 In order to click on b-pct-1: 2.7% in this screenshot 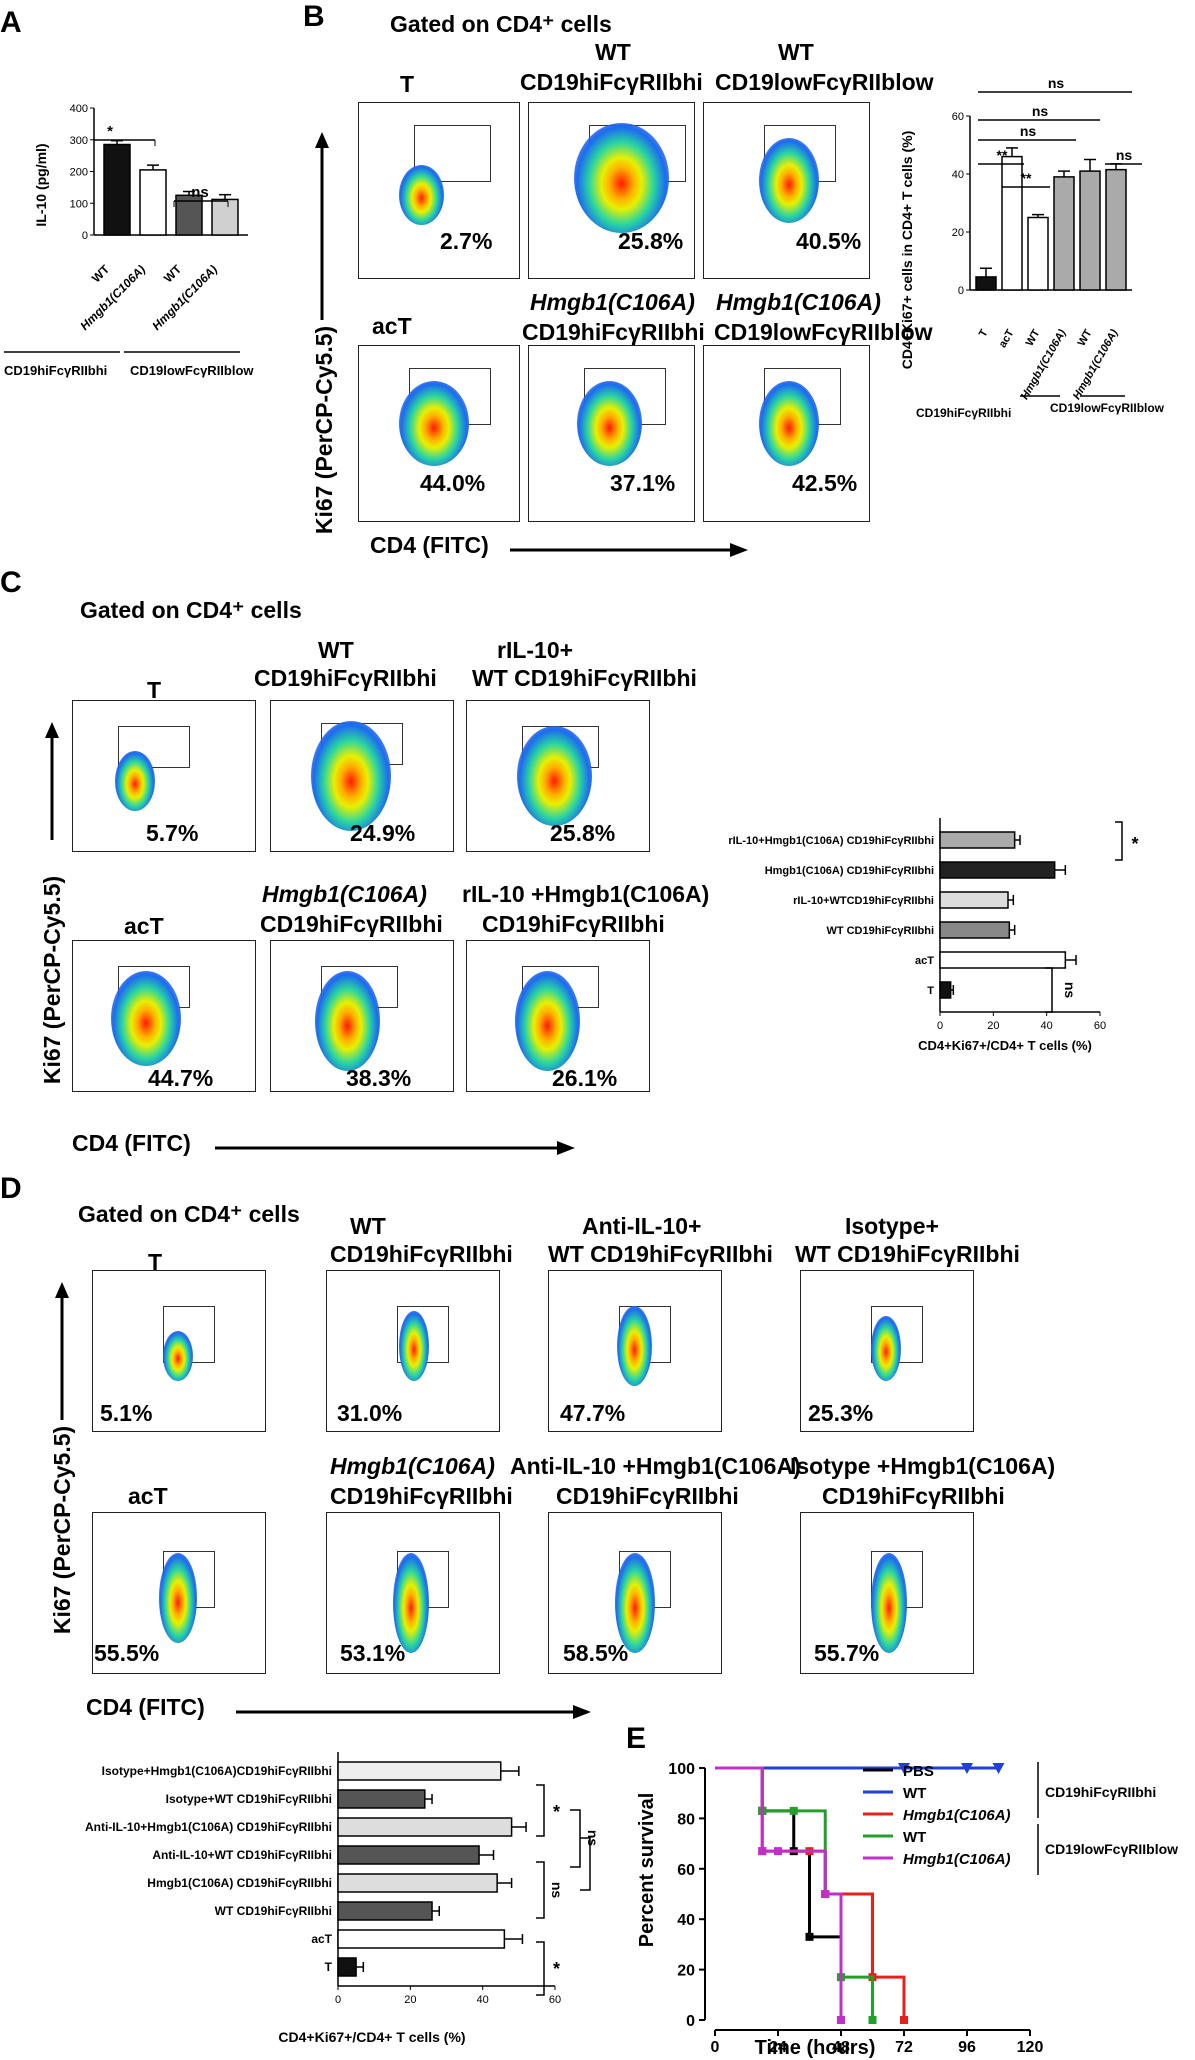, I will do `click(466, 241)`.